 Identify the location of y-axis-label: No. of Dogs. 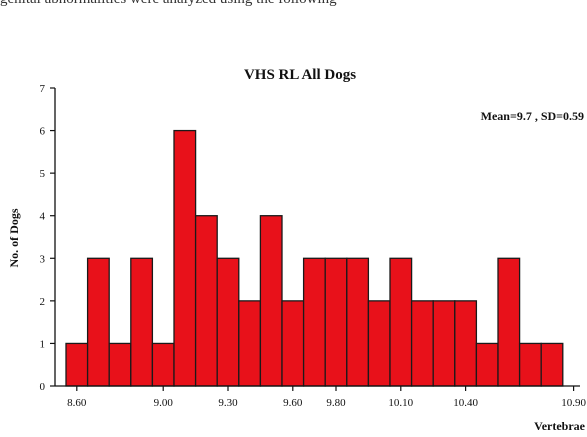
(14, 237).